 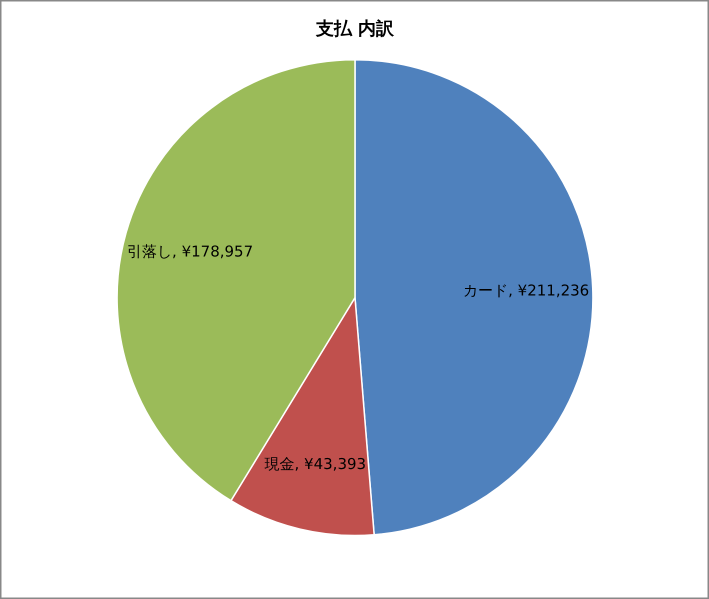 I want to click on slice-label: 現金, ¥43,393, so click(x=315, y=464).